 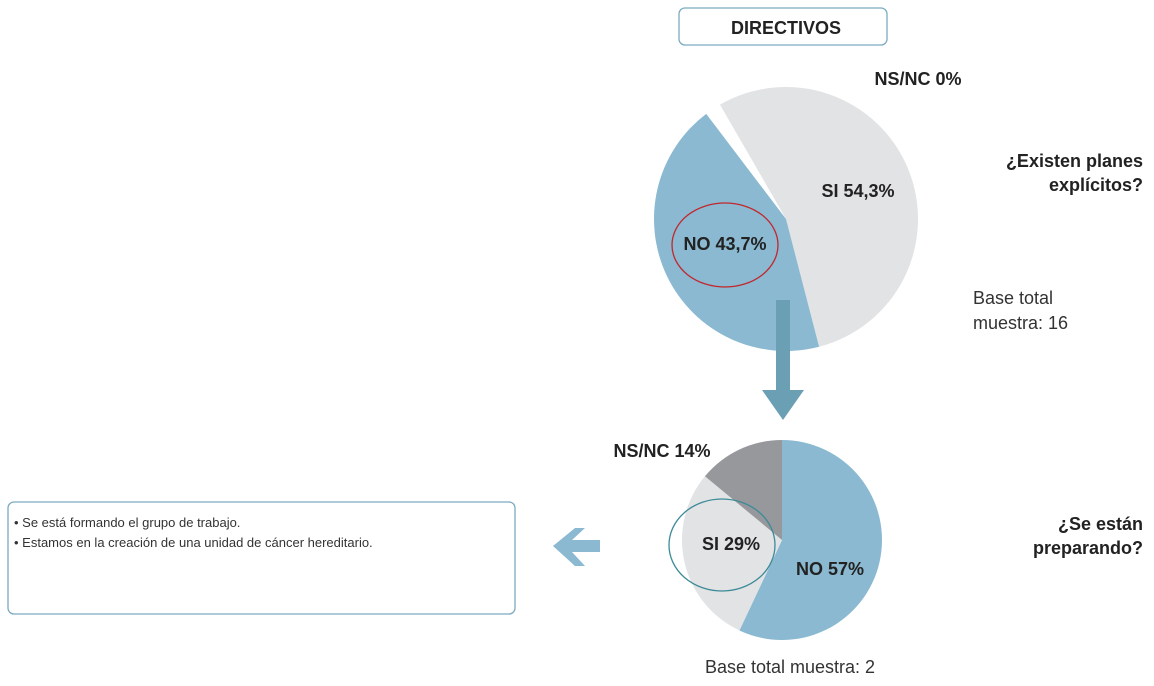 What do you see at coordinates (131, 522) in the screenshot?
I see `note-text: Se está formando el grupo de trabajo.` at bounding box center [131, 522].